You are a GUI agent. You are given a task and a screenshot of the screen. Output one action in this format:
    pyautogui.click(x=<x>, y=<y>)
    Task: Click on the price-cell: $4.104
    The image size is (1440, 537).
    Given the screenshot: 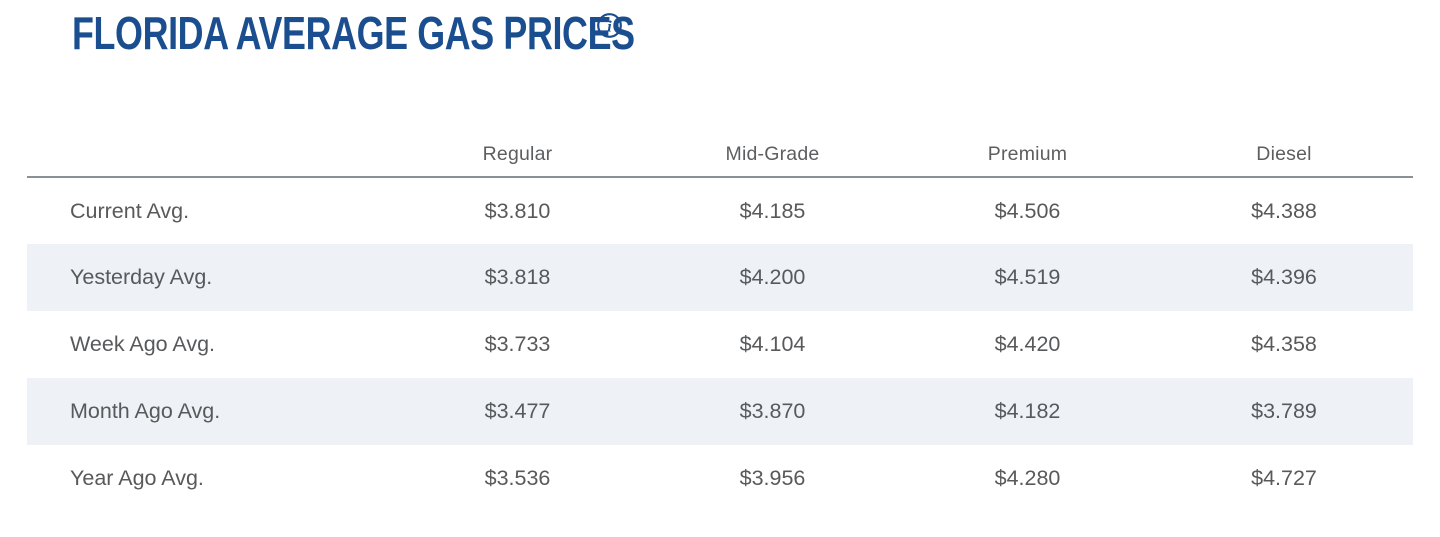 What is the action you would take?
    pyautogui.click(x=772, y=344)
    